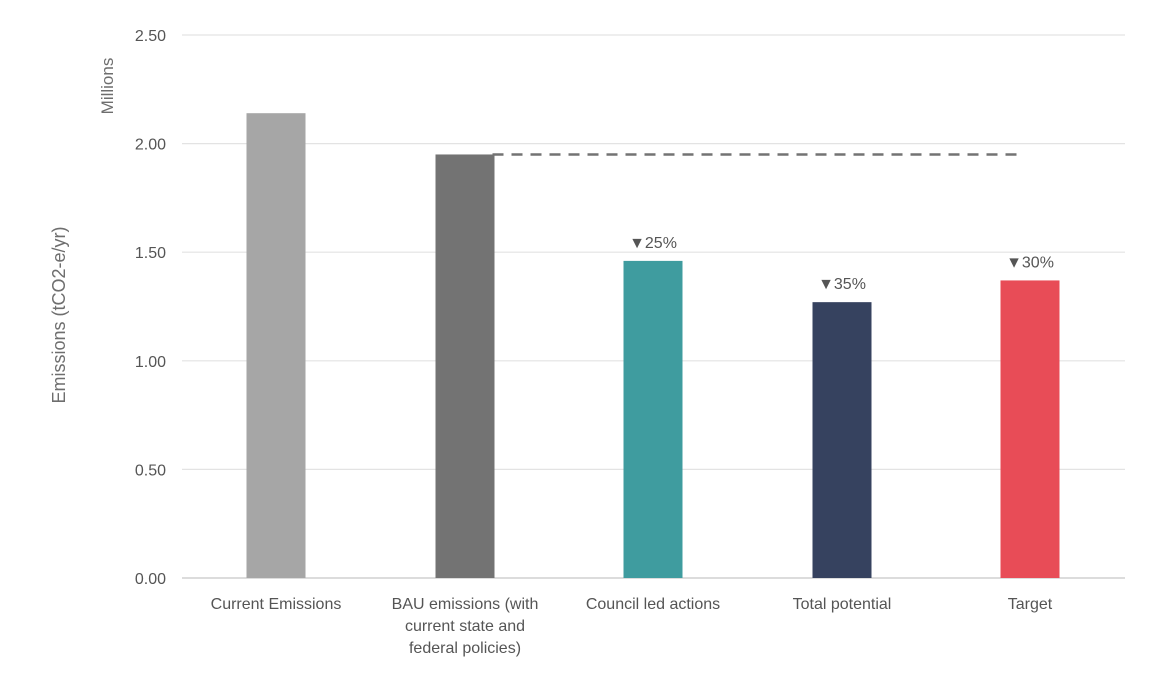 The height and width of the screenshot is (677, 1163). Describe the element at coordinates (150, 362) in the screenshot. I see `y-tick-label: 1.00` at that location.